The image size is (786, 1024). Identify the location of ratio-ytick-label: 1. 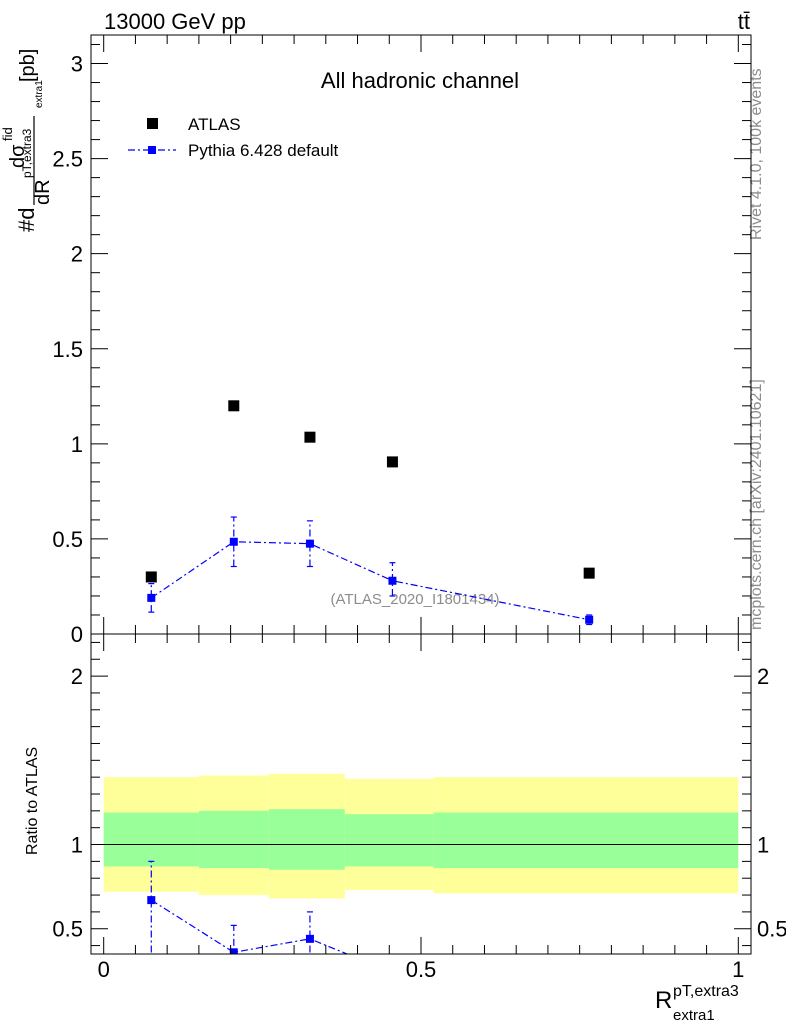
(77, 845).